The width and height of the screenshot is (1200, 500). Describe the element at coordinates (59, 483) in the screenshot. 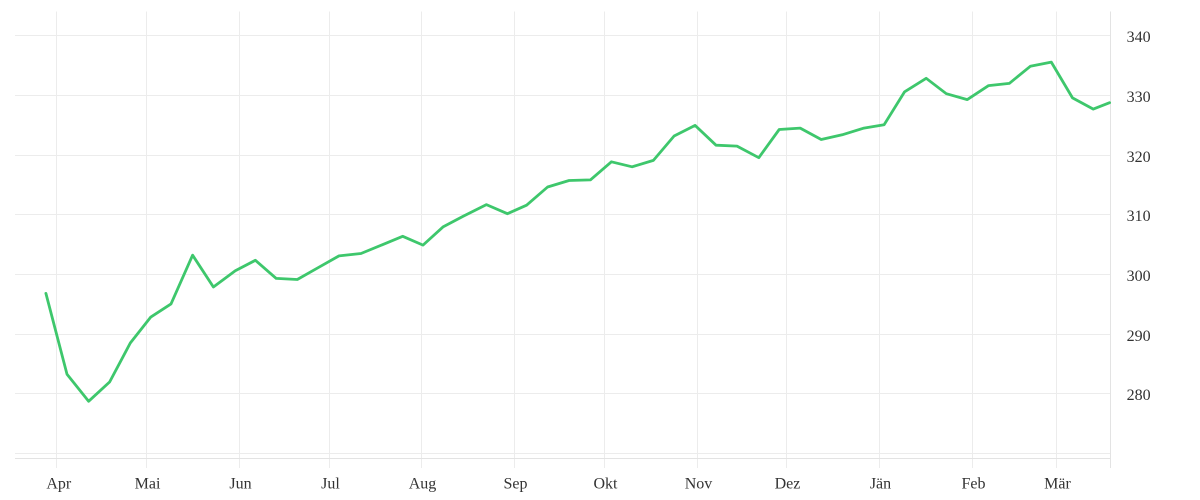

I see `svg-text: Apr` at that location.